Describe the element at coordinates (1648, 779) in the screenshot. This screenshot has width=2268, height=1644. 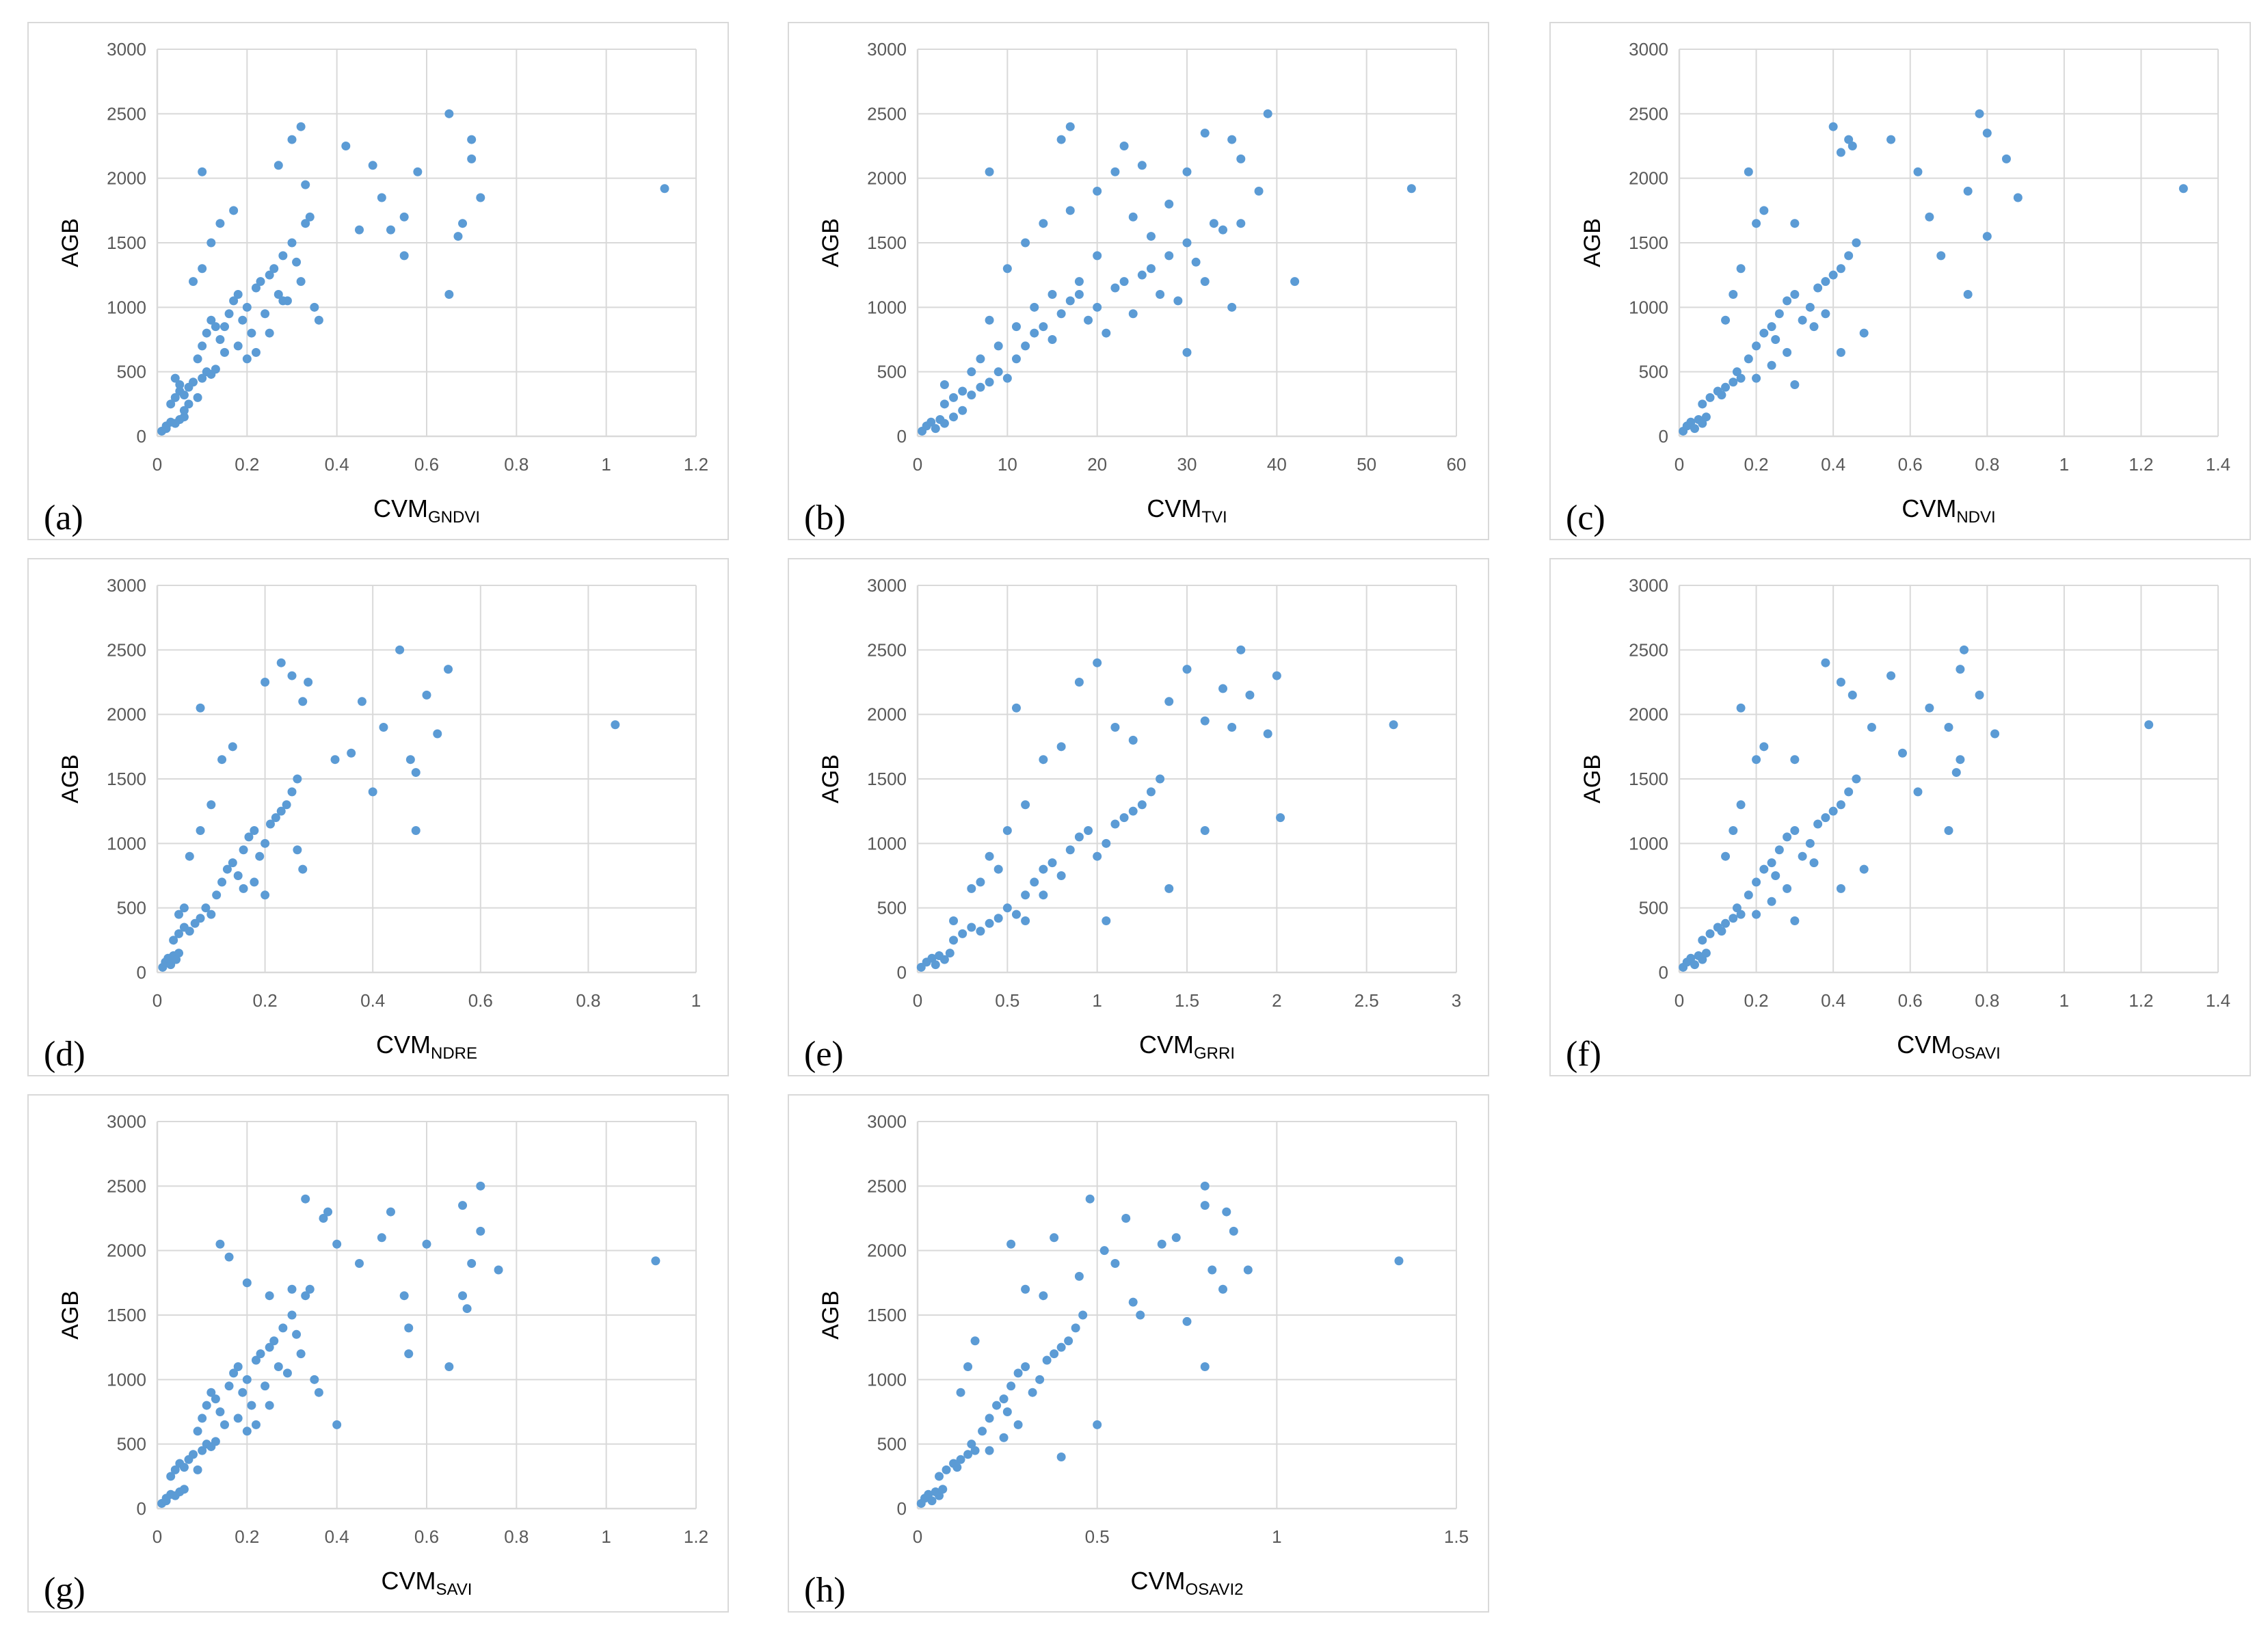
I see `y-tick-label: 1500` at that location.